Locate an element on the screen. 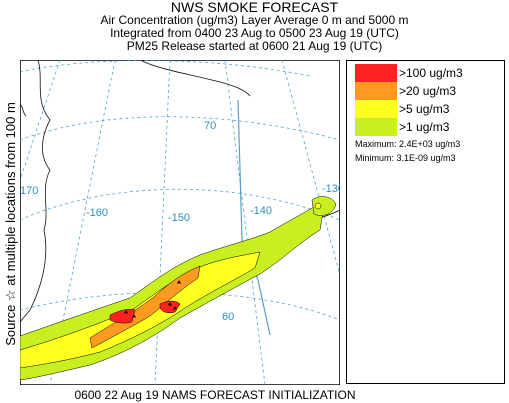 The width and height of the screenshot is (509, 403). legend-swatch-gt1 is located at coordinates (376, 127).